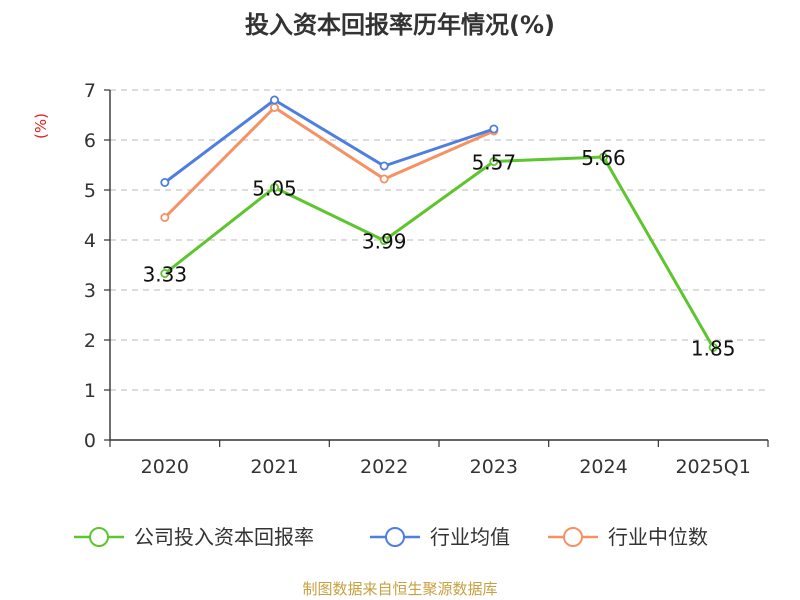 This screenshot has width=800, height=600. Describe the element at coordinates (470, 537) in the screenshot. I see `legend-label: 行业均值` at that location.